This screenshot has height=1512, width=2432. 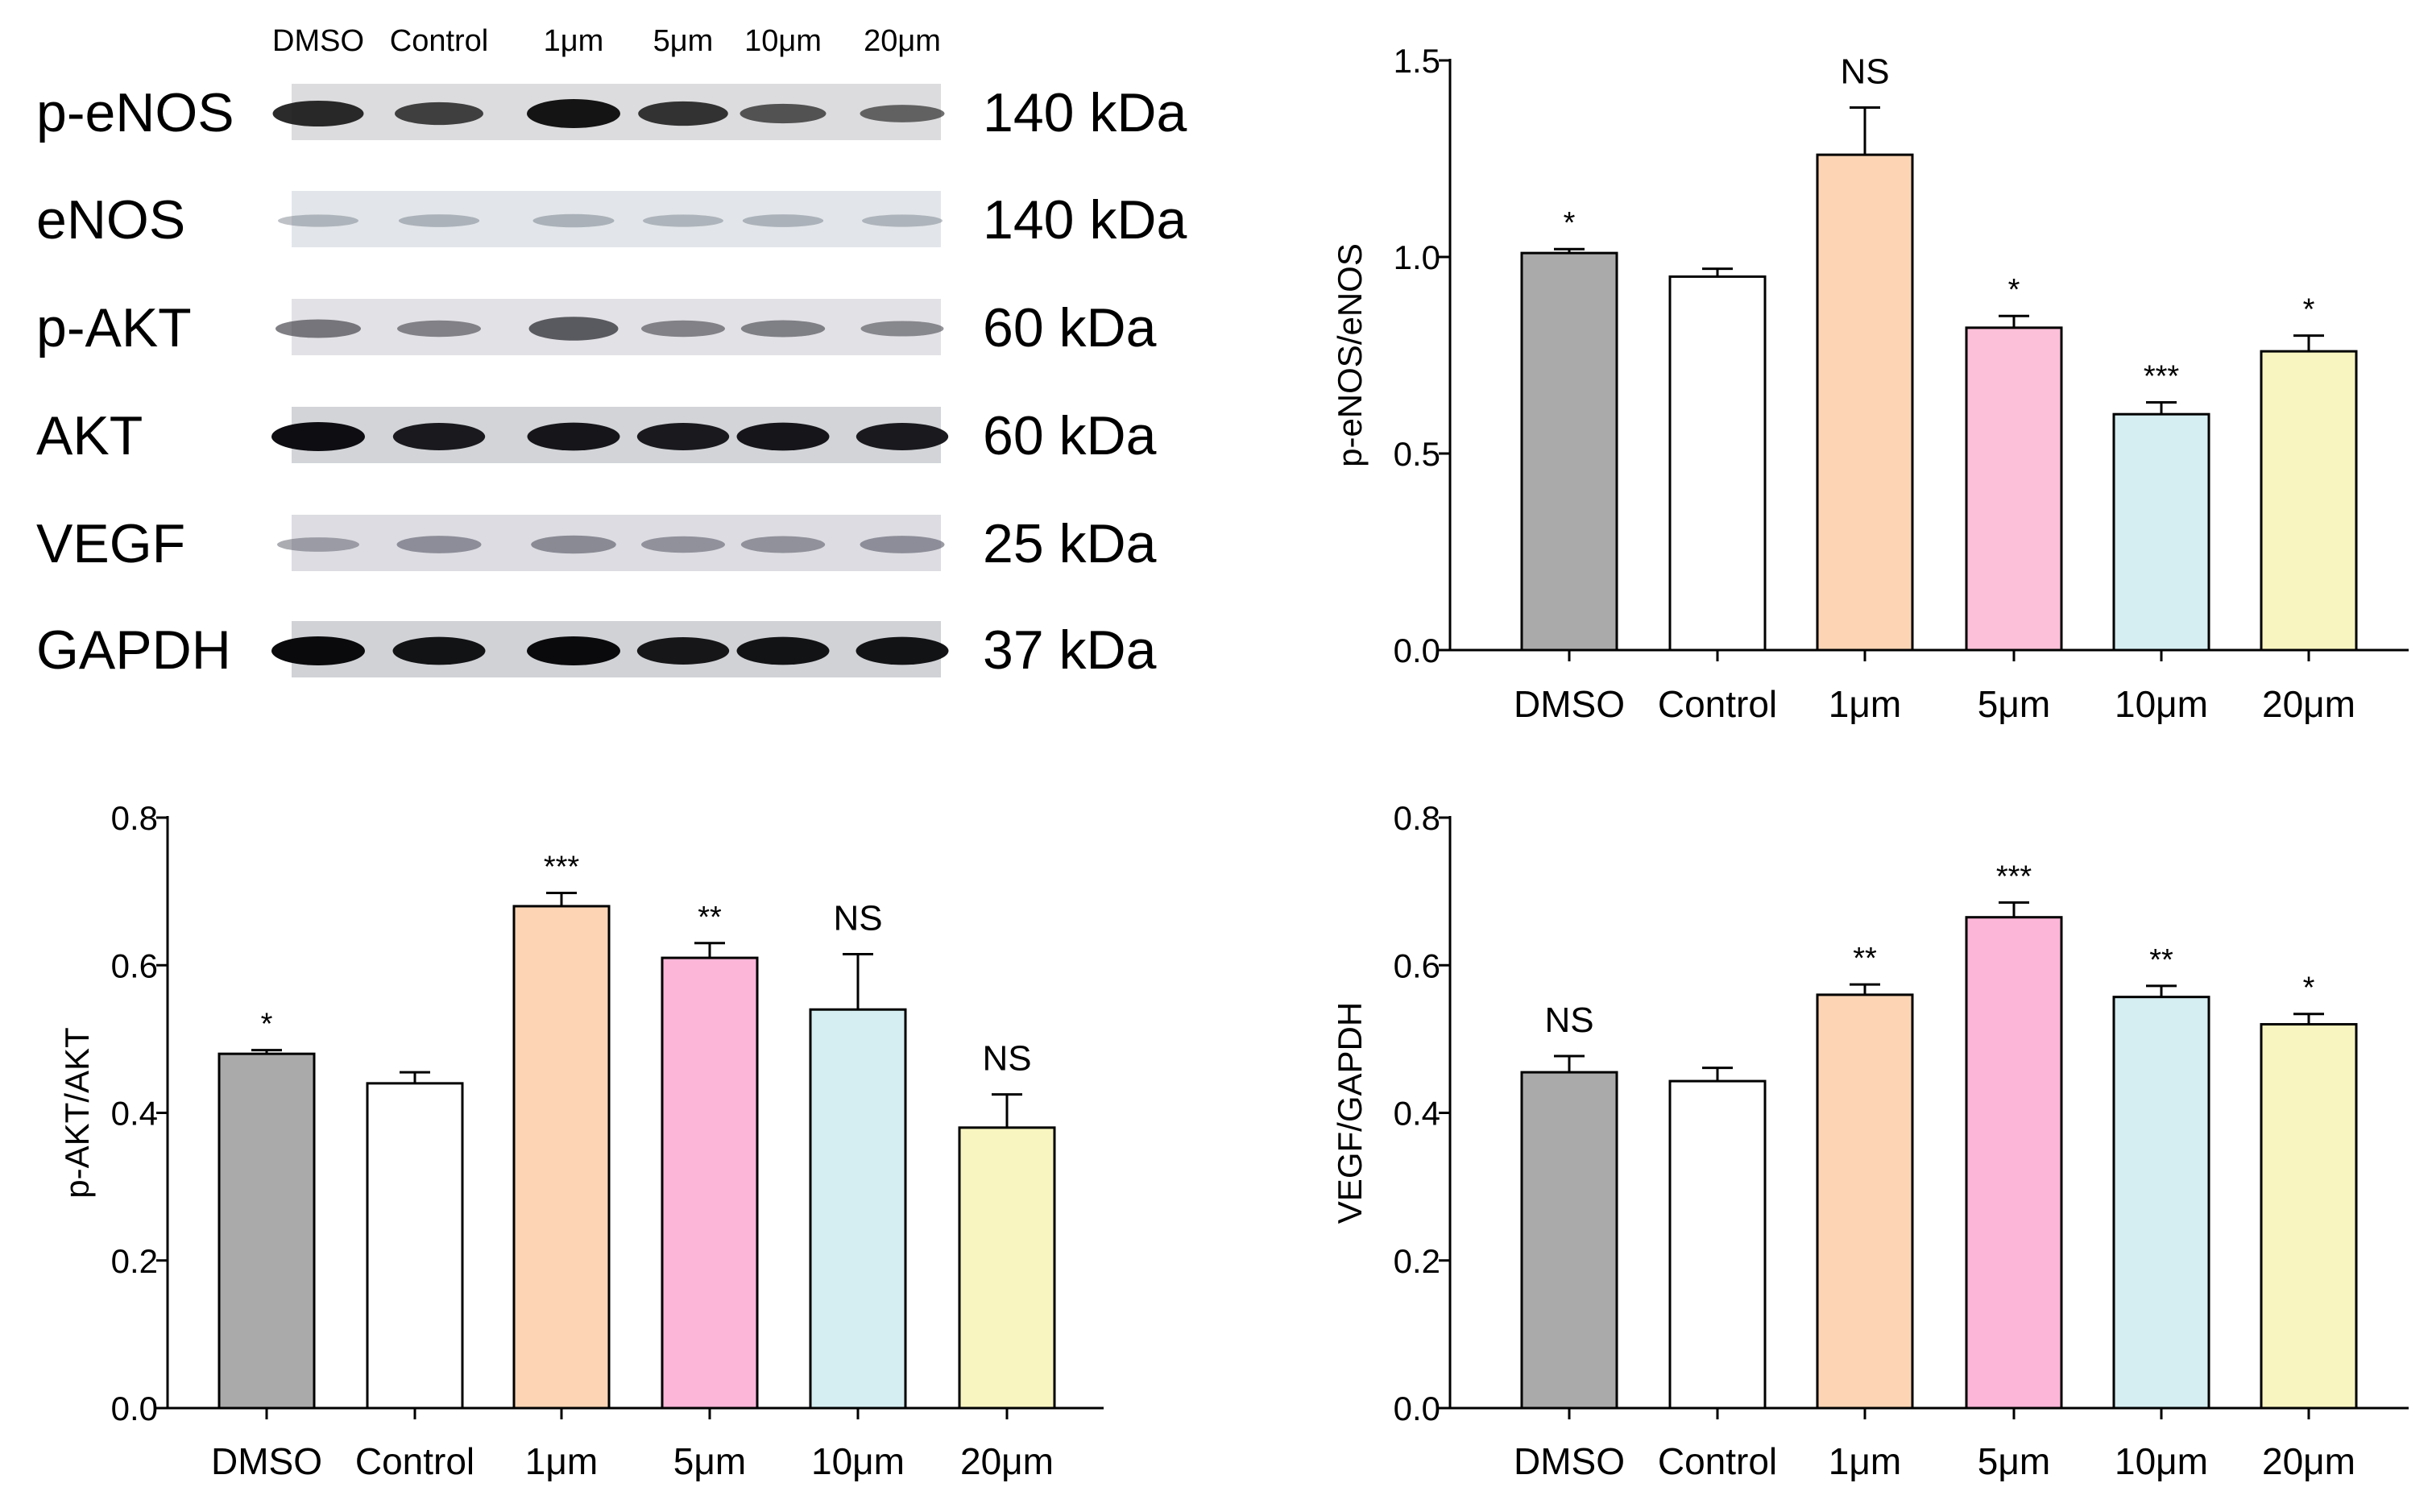 What do you see at coordinates (1417, 966) in the screenshot?
I see `y-tick-label: 0.6` at bounding box center [1417, 966].